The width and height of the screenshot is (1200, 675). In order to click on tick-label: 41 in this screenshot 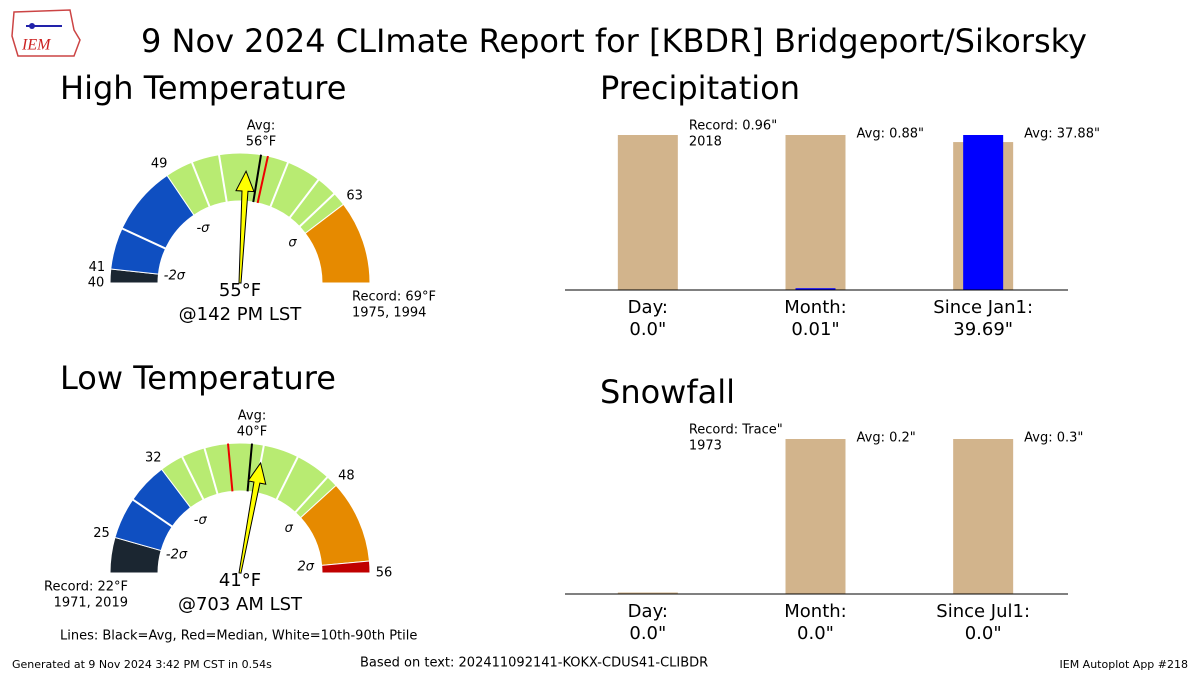, I will do `click(97, 267)`.